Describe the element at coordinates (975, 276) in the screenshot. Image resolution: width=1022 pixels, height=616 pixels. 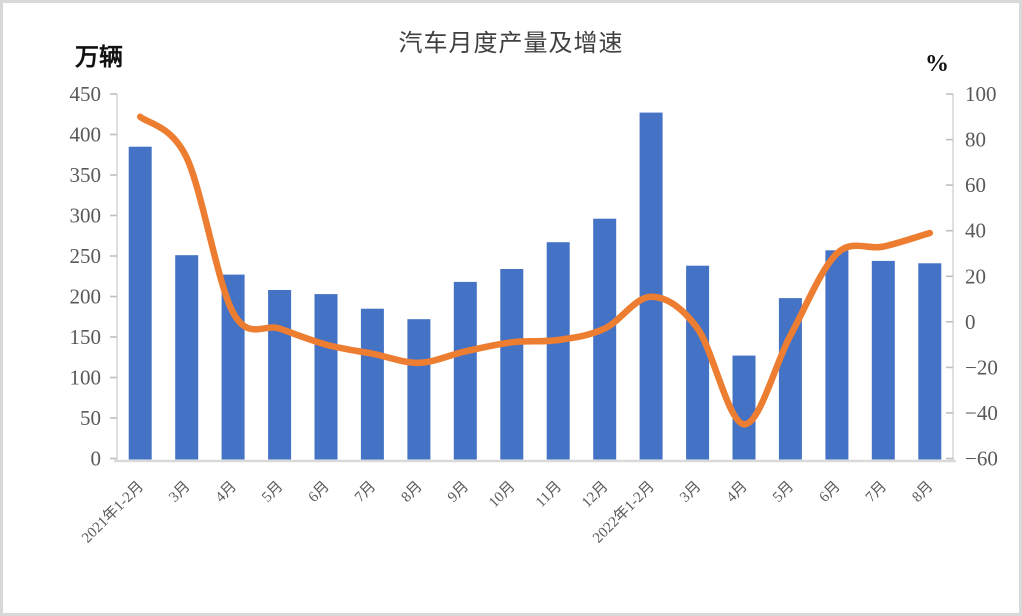
I see `right-axis-tick-label: 20` at that location.